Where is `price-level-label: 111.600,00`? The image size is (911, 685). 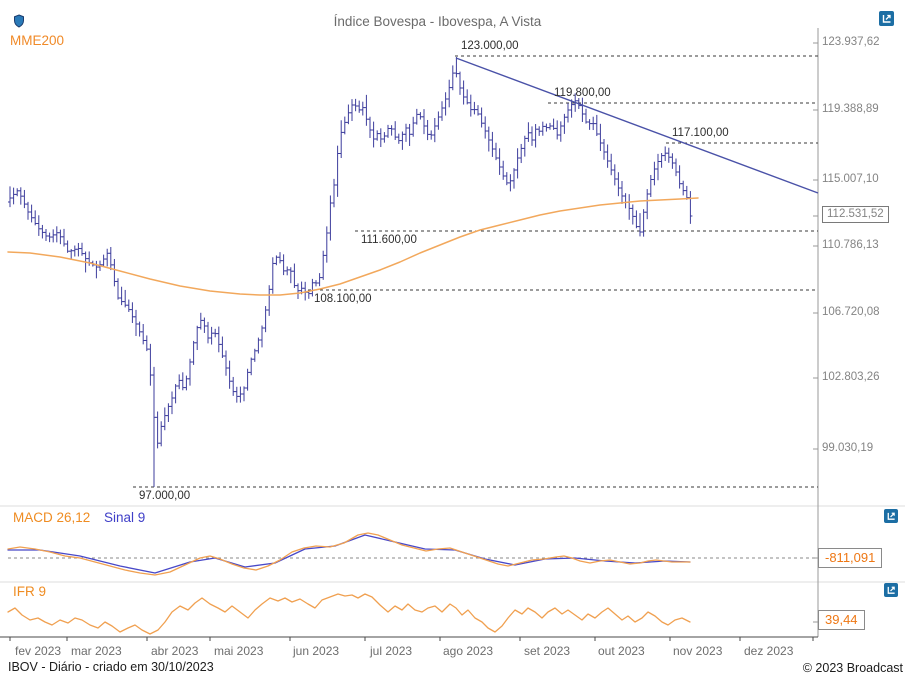
price-level-label: 111.600,00 is located at coordinates (389, 240).